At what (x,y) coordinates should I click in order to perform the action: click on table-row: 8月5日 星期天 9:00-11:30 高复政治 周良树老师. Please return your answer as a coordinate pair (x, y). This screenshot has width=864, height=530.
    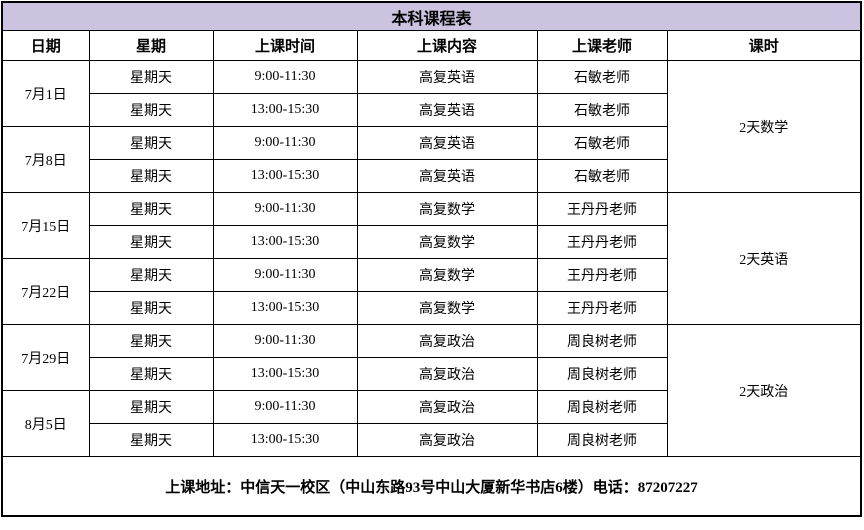
    Looking at the image, I should click on (431, 423).